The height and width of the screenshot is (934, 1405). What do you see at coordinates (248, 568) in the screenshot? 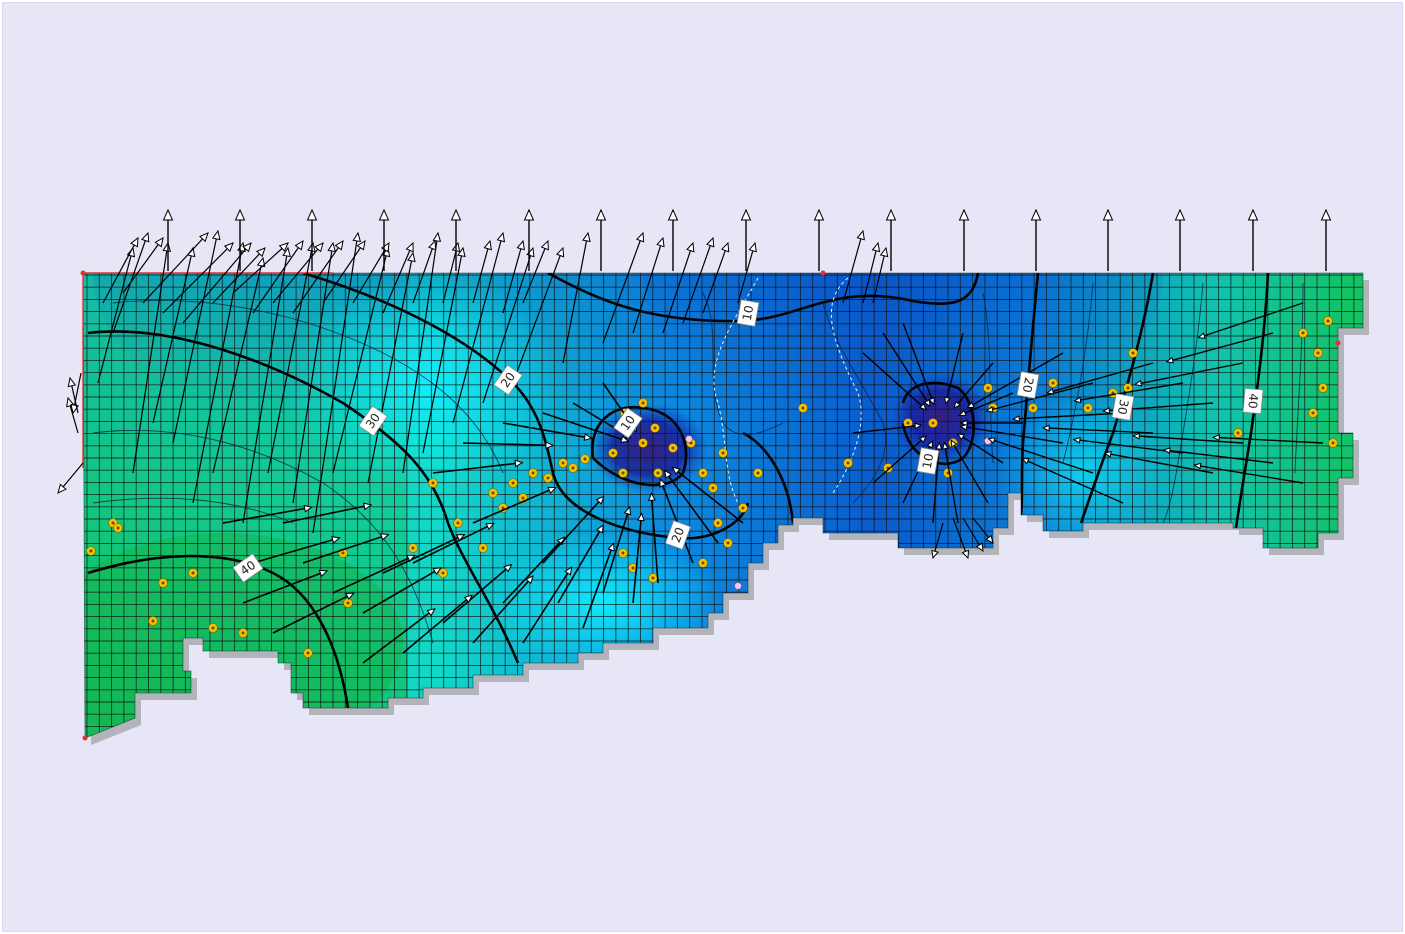
I see `contour-label: 40` at bounding box center [248, 568].